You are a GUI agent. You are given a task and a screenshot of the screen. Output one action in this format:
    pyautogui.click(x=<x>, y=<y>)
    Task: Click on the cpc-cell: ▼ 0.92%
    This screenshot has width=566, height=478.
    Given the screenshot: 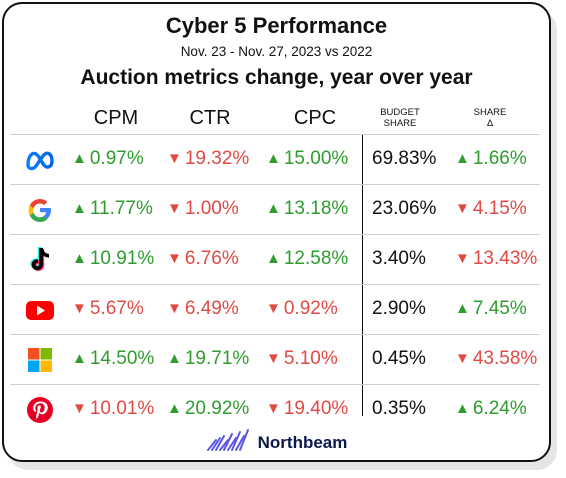 What is the action you would take?
    pyautogui.click(x=302, y=309)
    